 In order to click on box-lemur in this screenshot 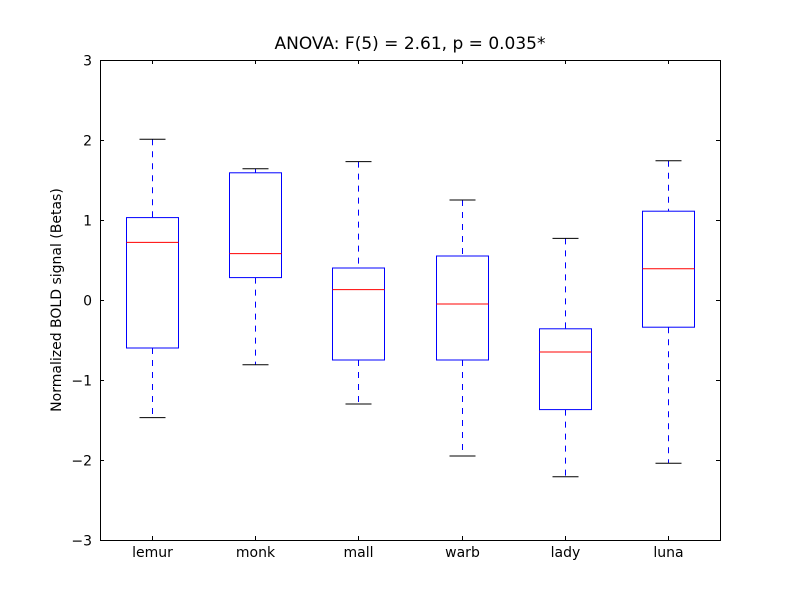, I will do `click(152, 283)`.